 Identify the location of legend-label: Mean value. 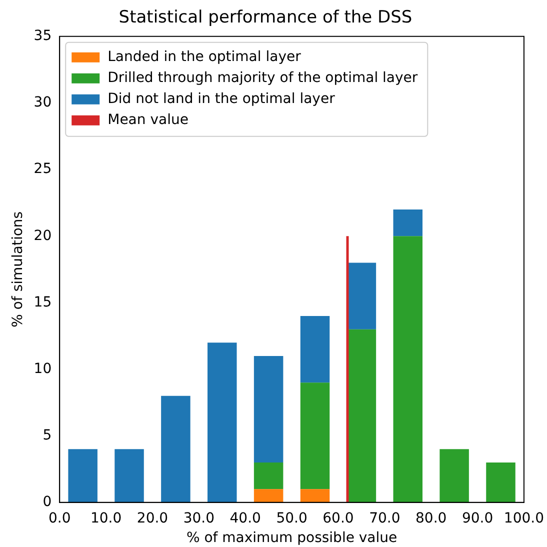
(148, 120).